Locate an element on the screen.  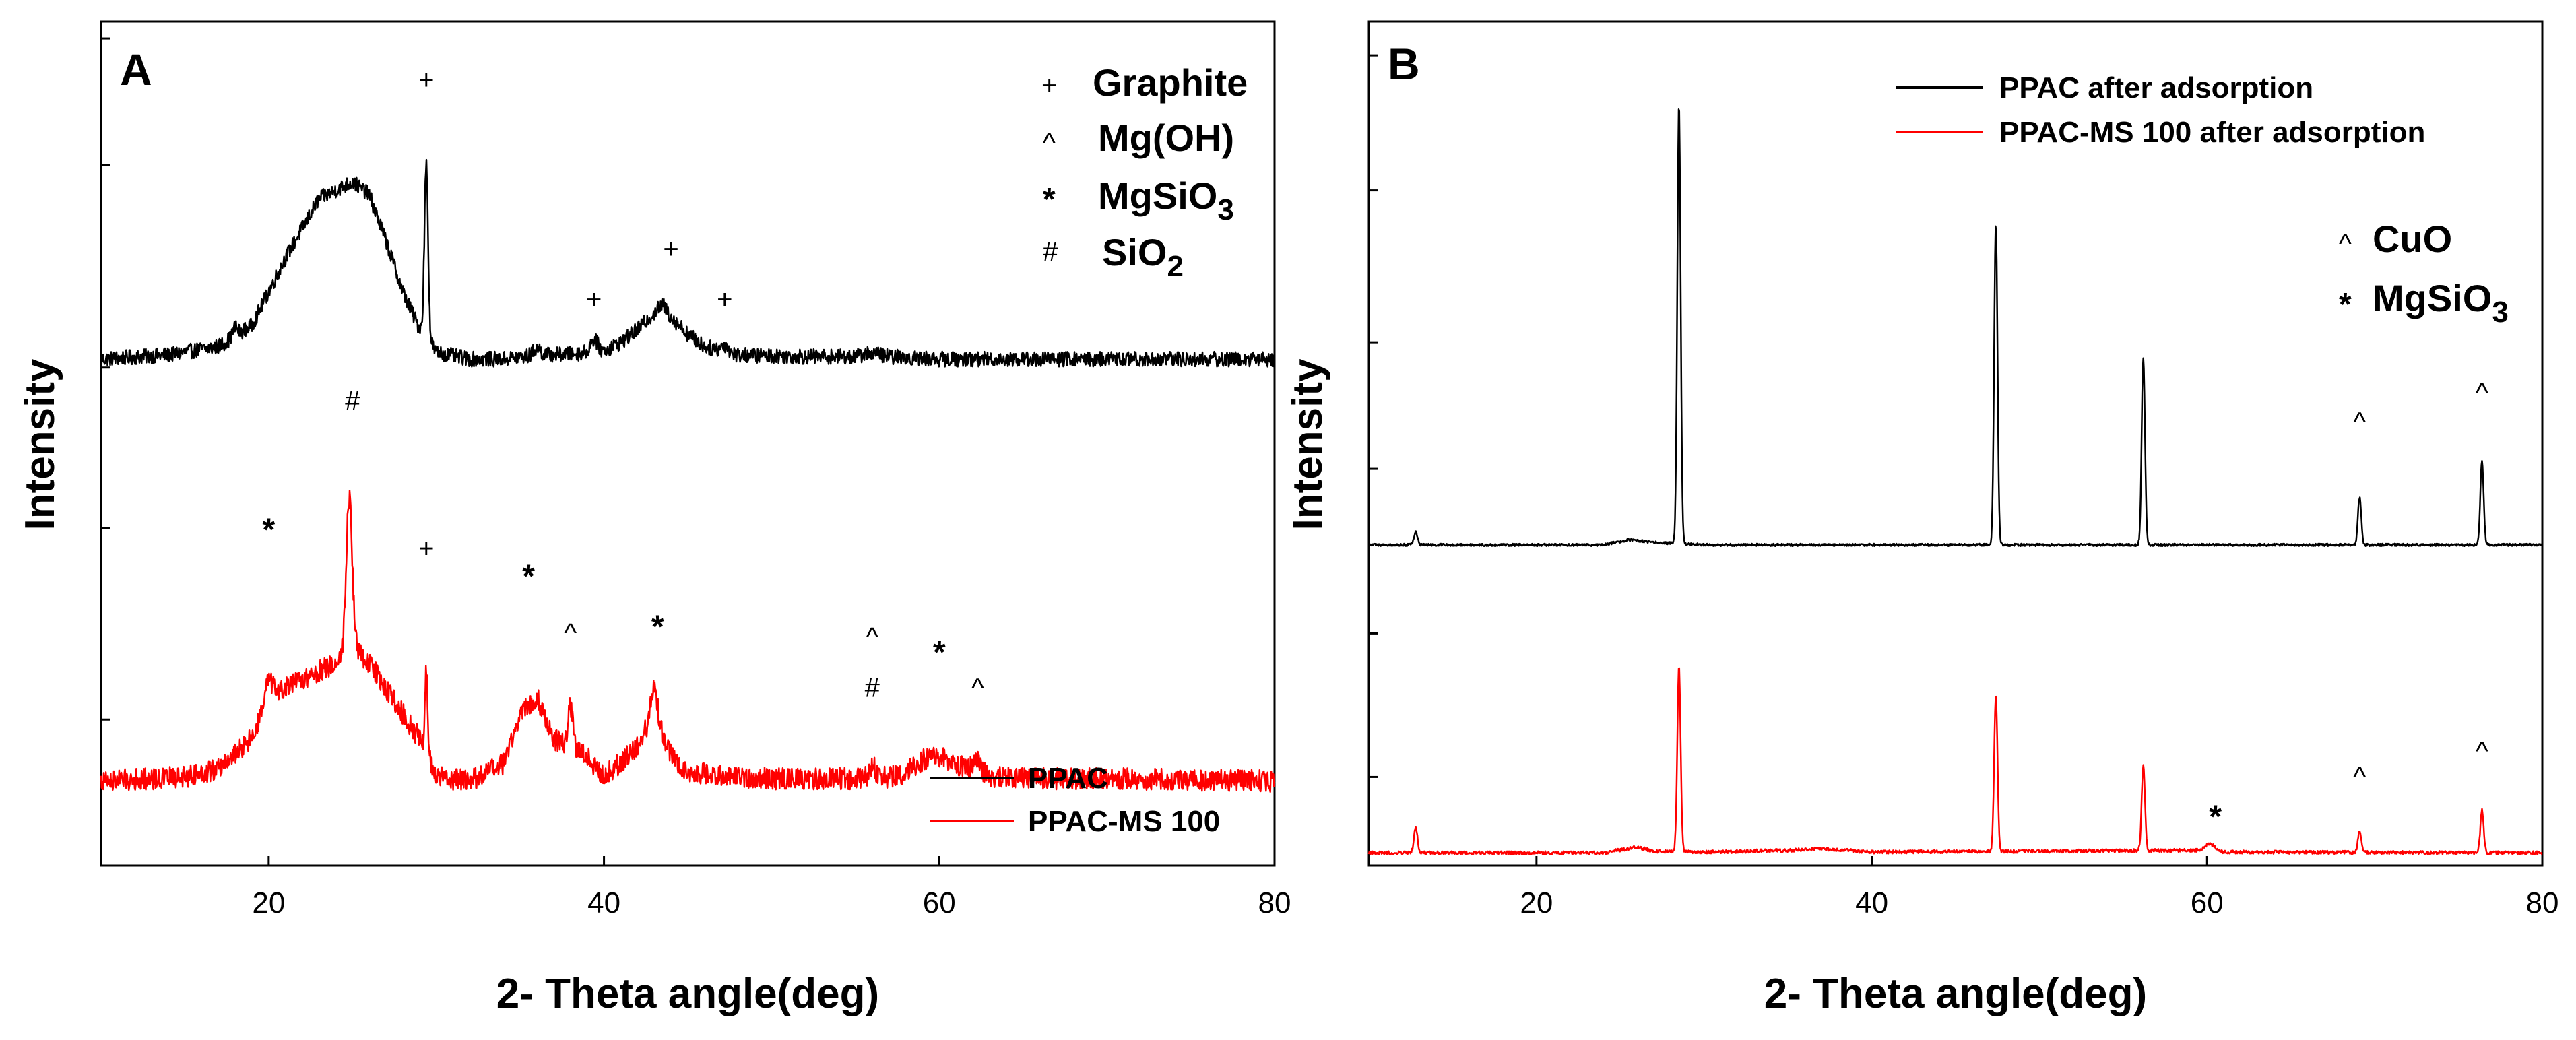
panel-a-label: A is located at coordinates (136, 69).